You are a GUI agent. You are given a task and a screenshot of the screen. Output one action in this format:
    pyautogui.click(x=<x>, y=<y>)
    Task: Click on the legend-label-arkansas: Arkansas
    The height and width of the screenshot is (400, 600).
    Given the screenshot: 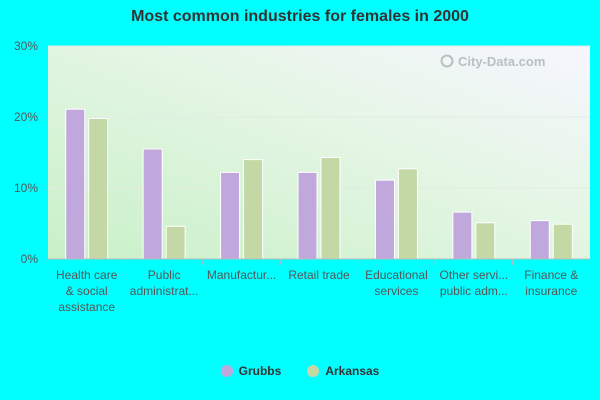 What is the action you would take?
    pyautogui.click(x=352, y=371)
    